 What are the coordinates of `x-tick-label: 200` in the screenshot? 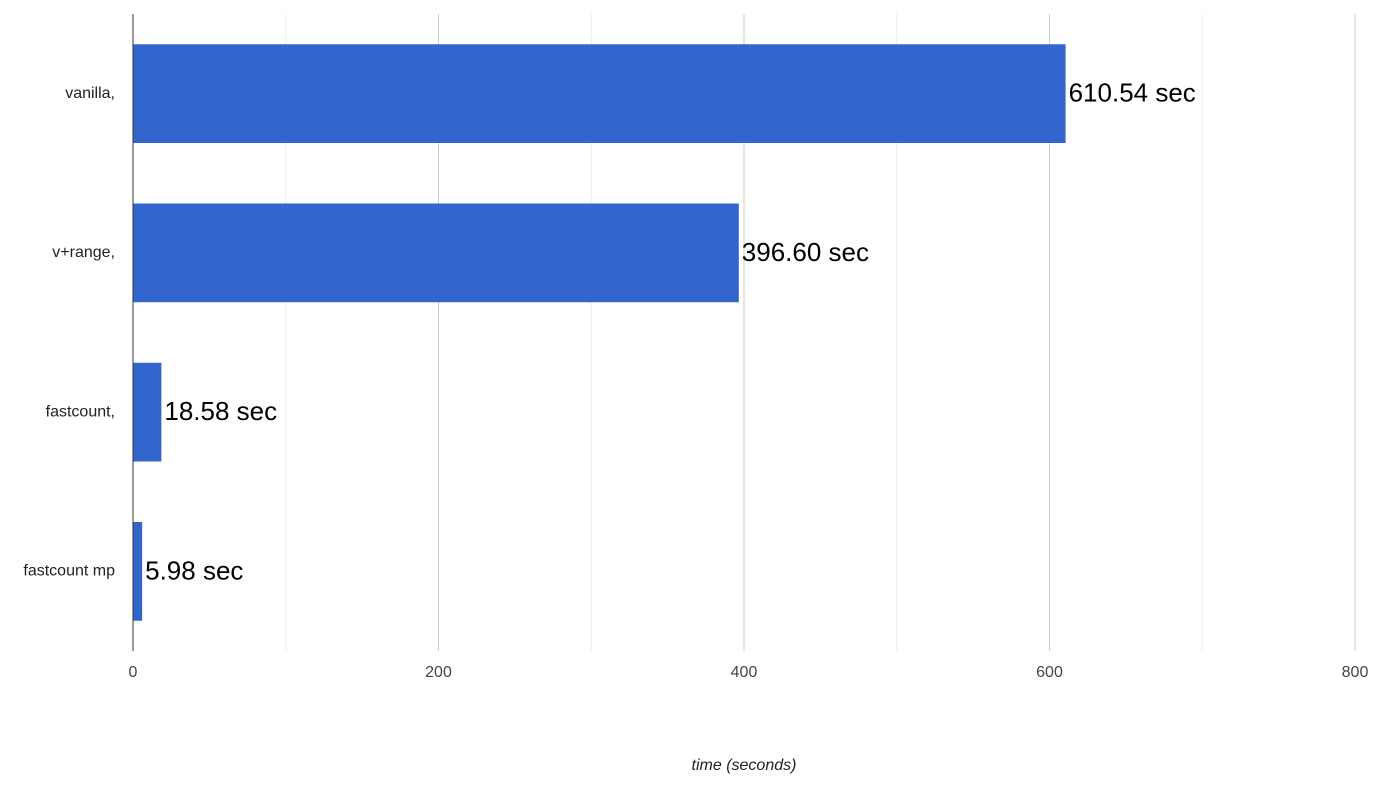 It's located at (438, 672).